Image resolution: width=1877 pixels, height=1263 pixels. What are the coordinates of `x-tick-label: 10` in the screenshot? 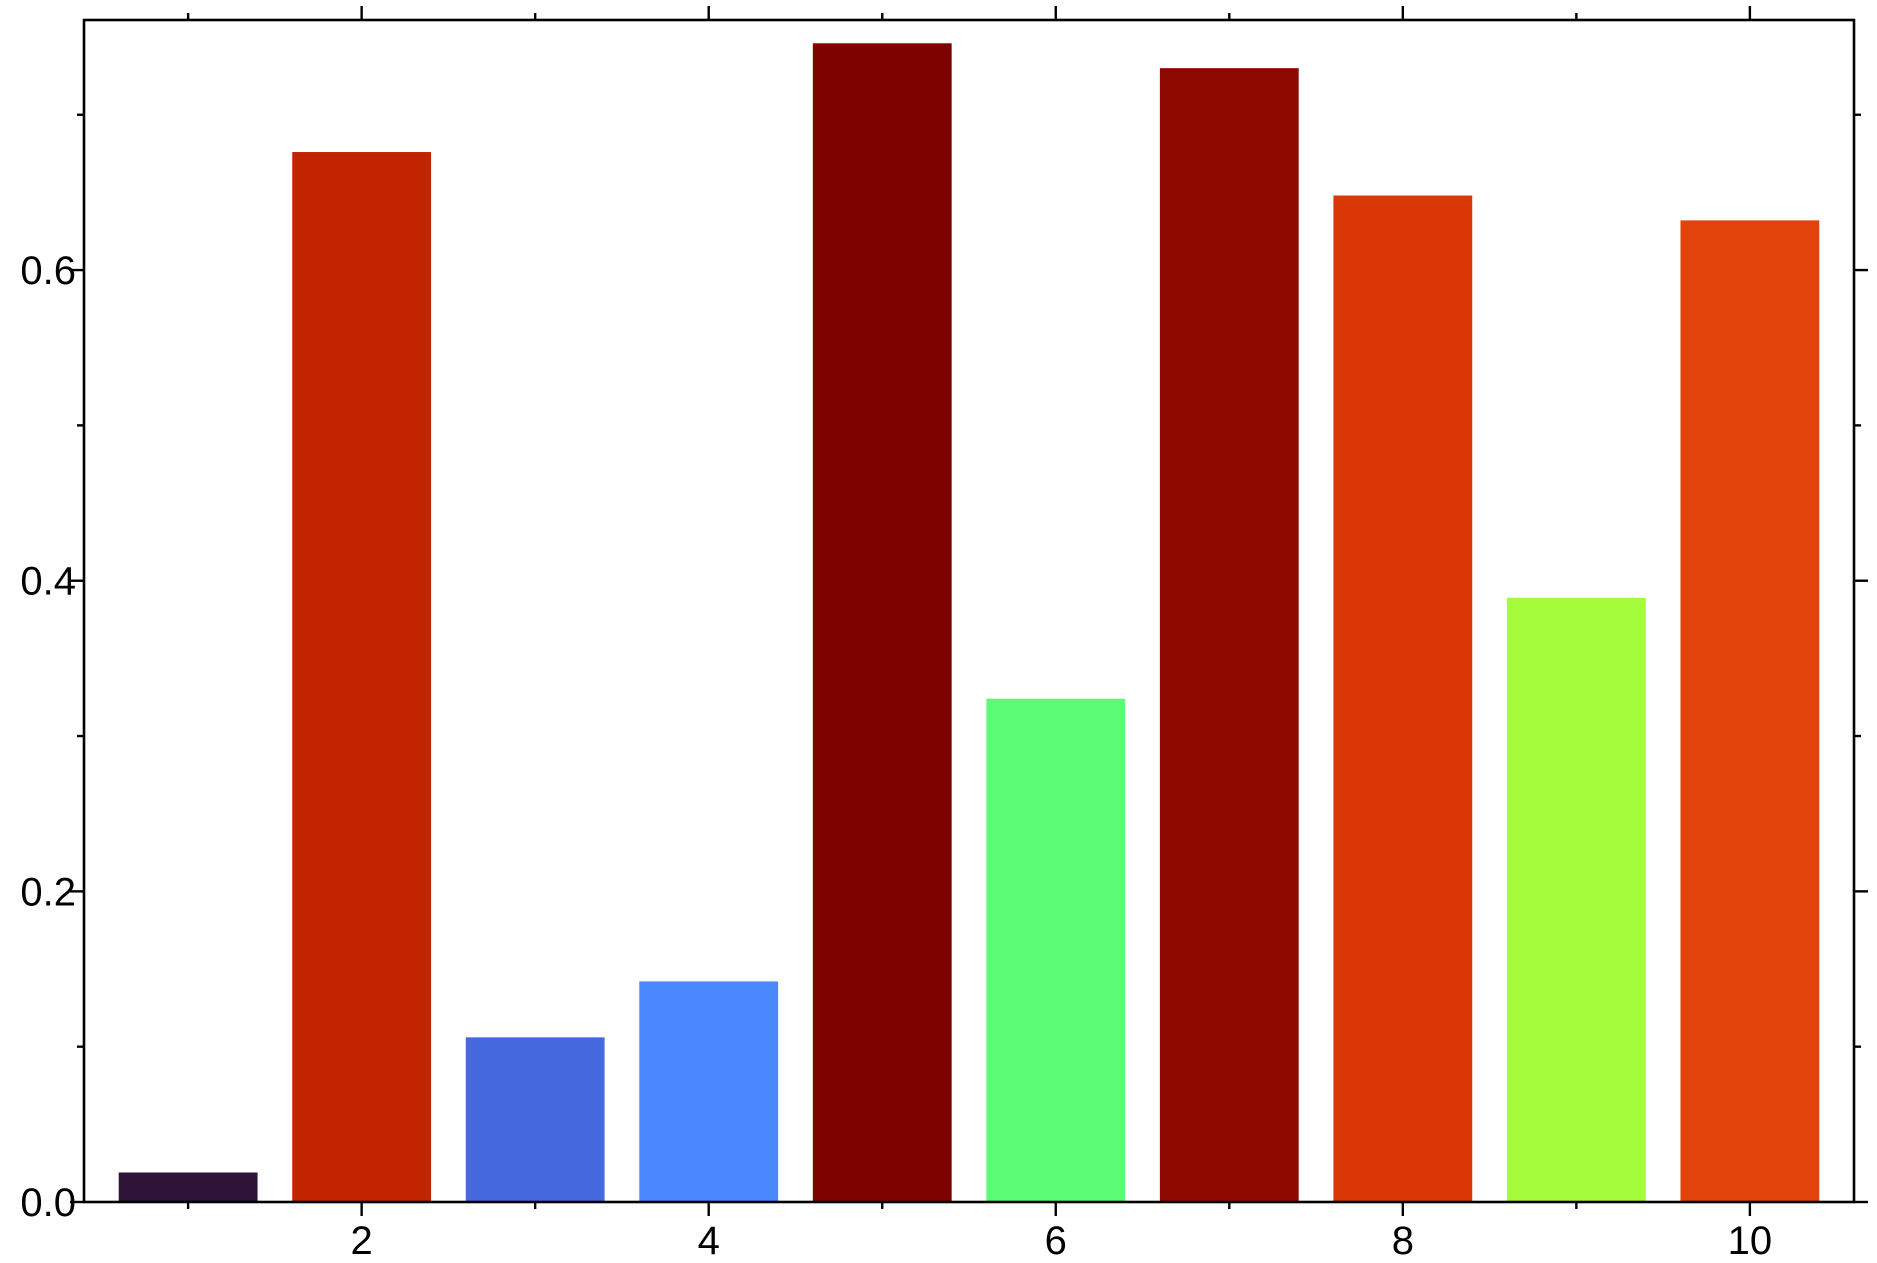 It's located at (1750, 1241).